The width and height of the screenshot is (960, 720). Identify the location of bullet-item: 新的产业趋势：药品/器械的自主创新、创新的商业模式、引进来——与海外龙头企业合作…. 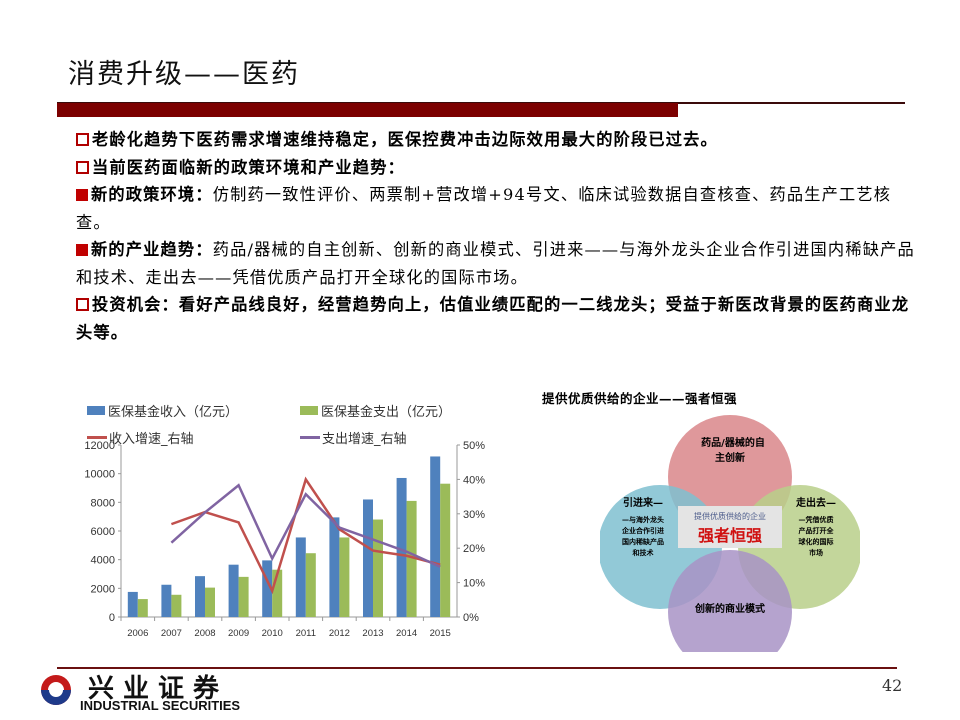
(496, 263).